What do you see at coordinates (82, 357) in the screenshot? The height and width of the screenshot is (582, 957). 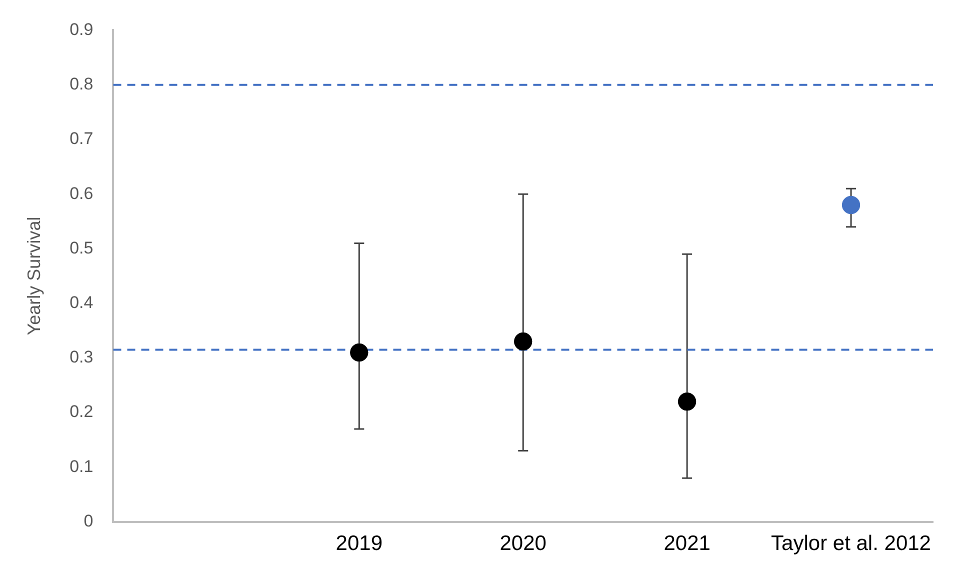 I see `y-tick-label: 0.3` at bounding box center [82, 357].